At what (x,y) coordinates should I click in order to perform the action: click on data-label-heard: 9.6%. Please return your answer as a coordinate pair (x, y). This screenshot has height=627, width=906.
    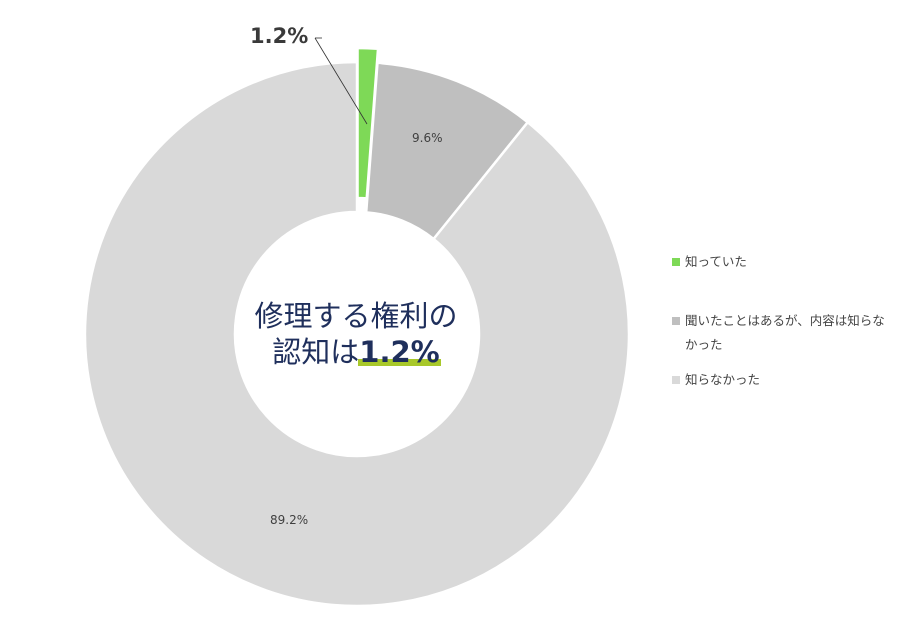
    Looking at the image, I should click on (427, 138).